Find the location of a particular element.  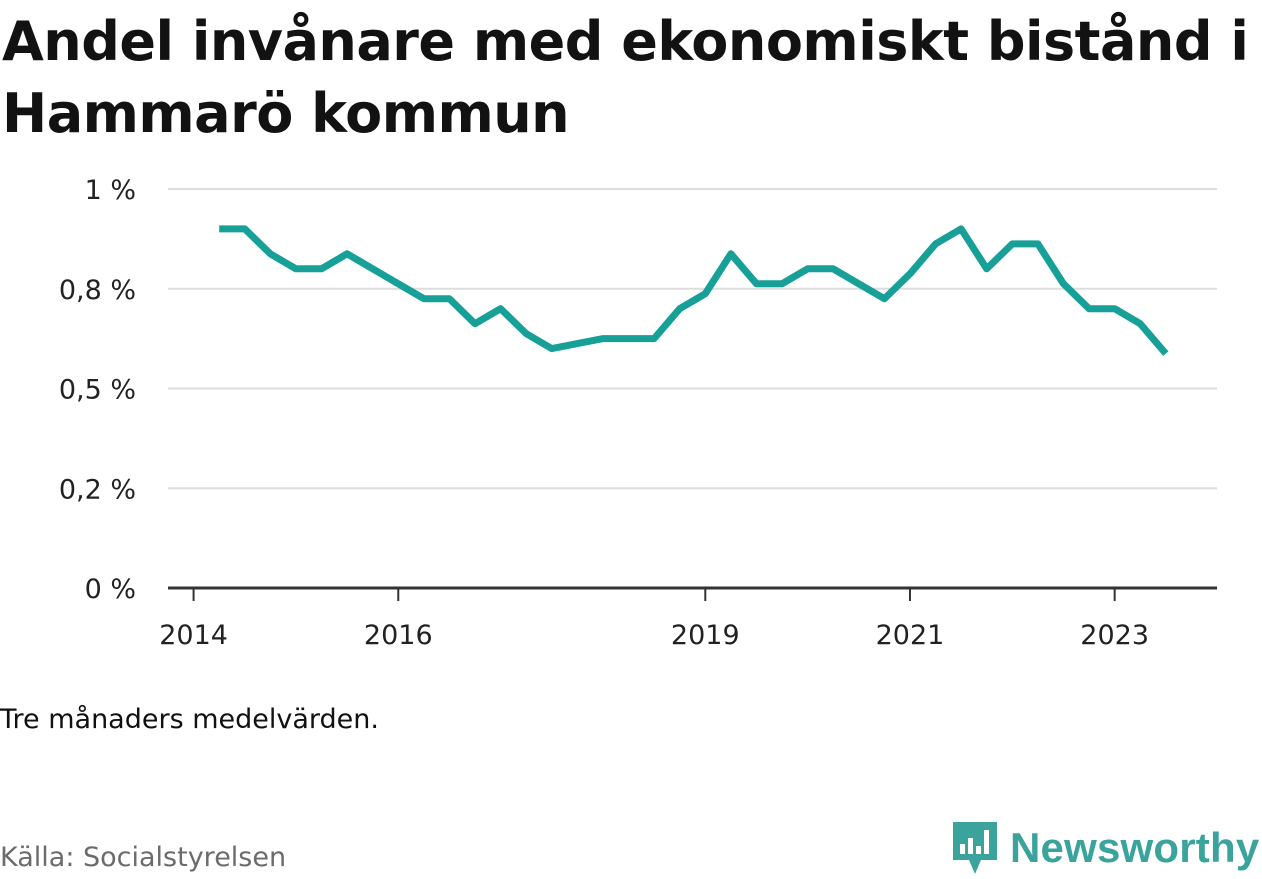

y-tick-label: 0,5 % is located at coordinates (97, 390).